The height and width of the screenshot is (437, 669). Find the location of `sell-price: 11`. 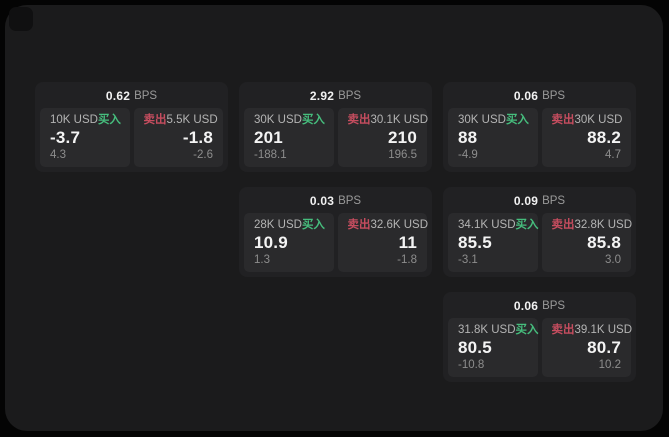

sell-price: 11 is located at coordinates (407, 242).